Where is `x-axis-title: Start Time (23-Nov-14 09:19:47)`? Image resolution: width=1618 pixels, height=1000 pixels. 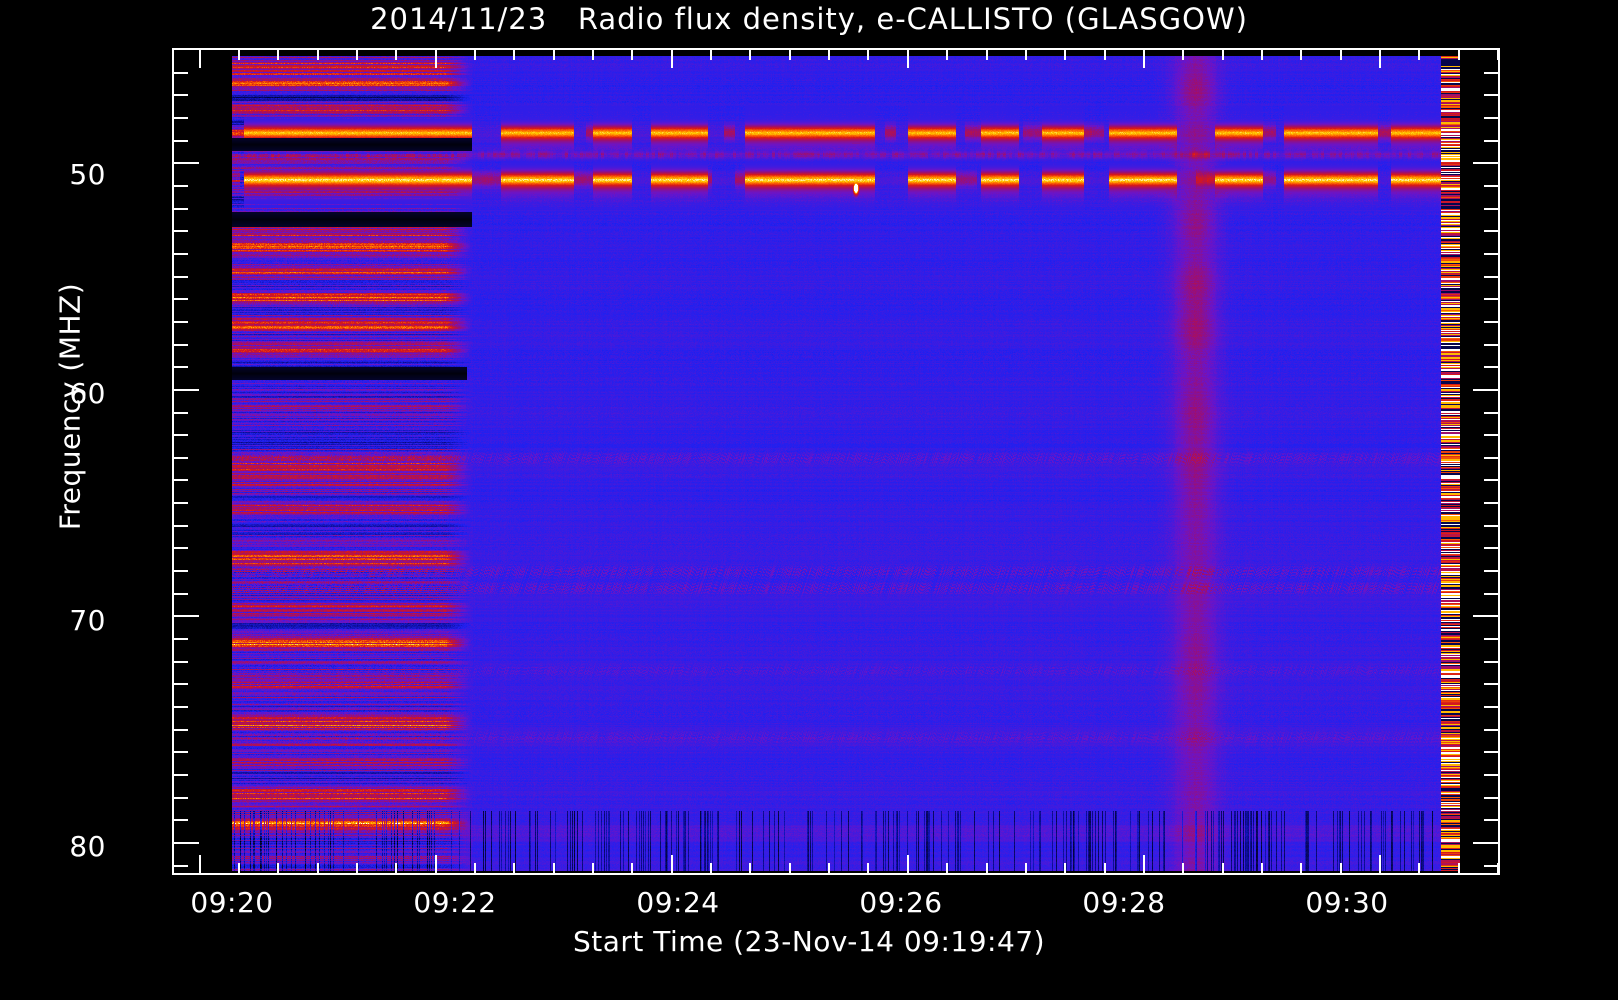 x-axis-title: Start Time (23-Nov-14 09:19:47) is located at coordinates (809, 941).